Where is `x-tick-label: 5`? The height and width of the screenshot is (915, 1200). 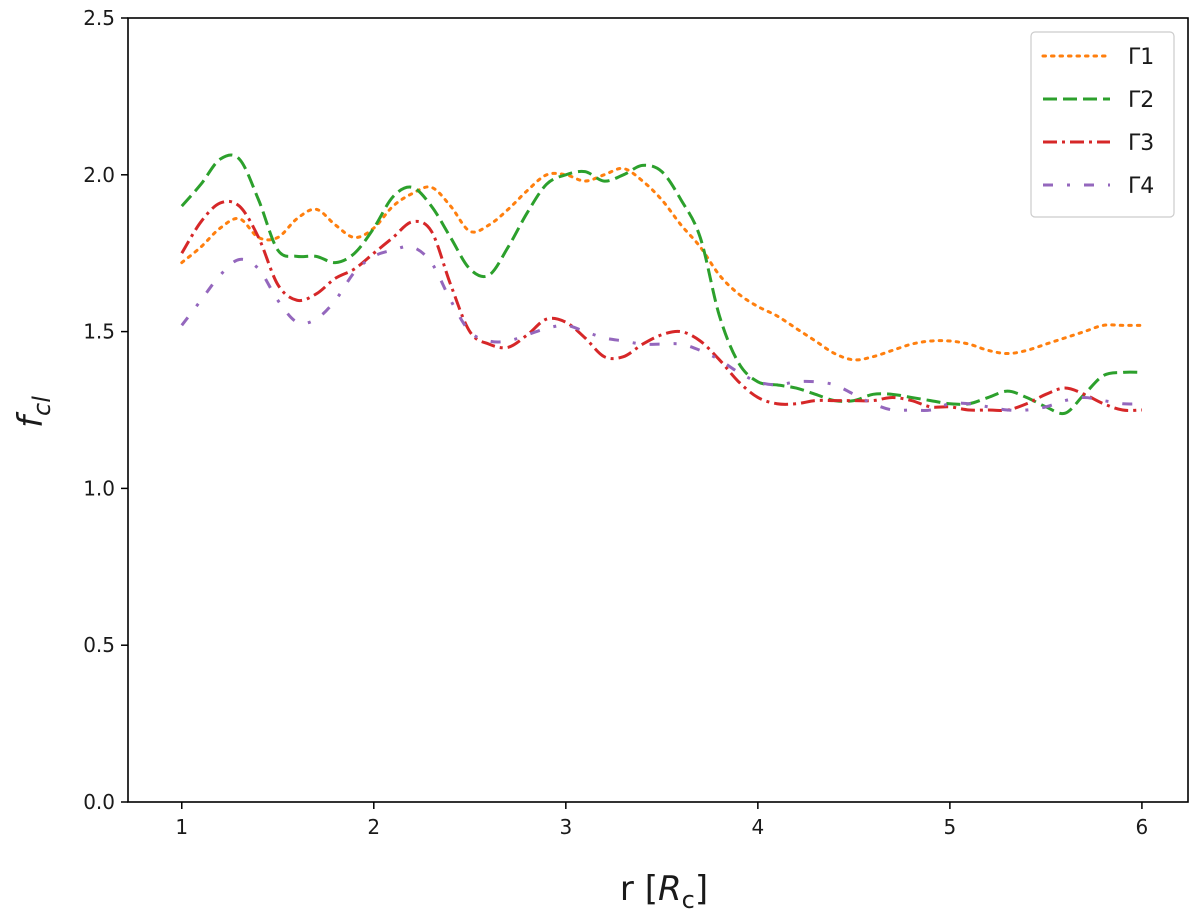 x-tick-label: 5 is located at coordinates (950, 827).